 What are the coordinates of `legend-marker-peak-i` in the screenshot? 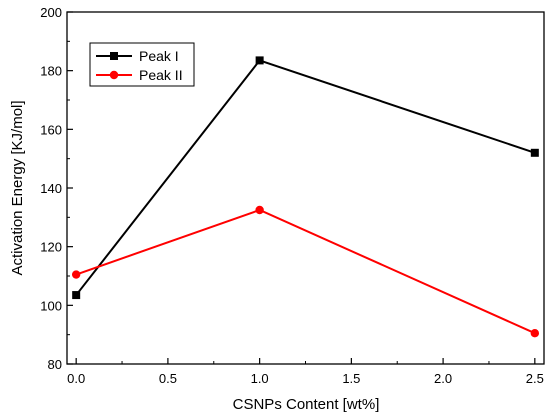 It's located at (114, 56).